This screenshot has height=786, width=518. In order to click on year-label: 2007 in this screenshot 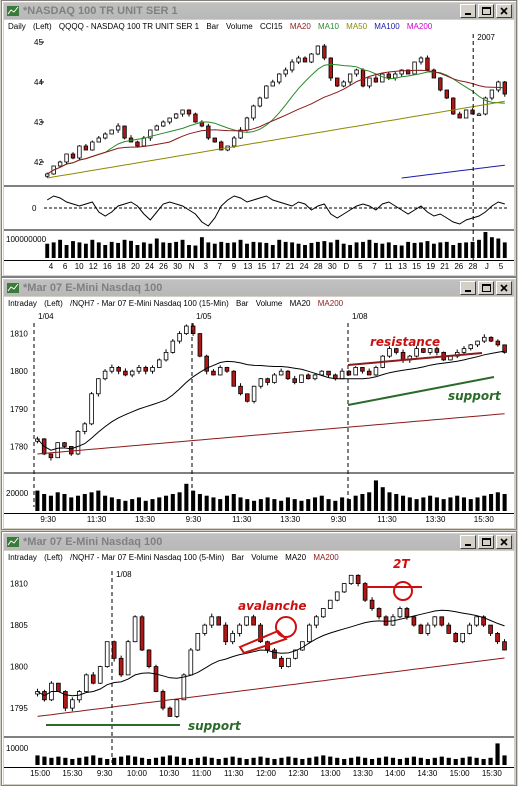, I will do `click(486, 37)`.